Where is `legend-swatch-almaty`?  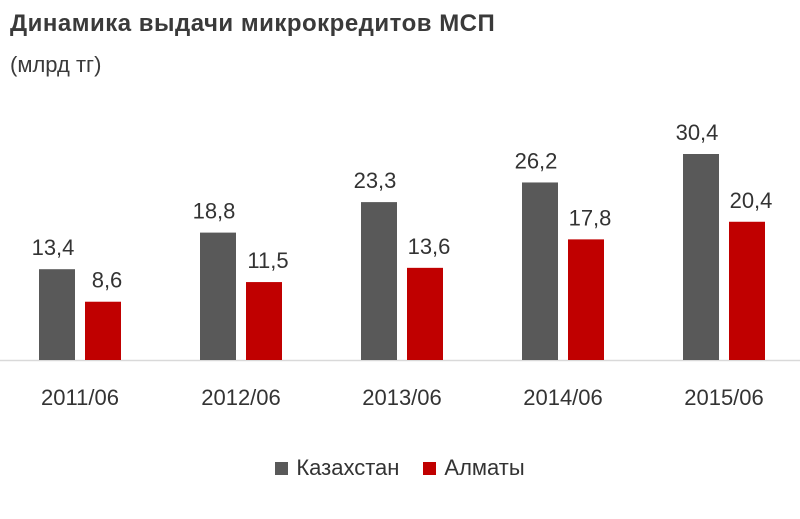
legend-swatch-almaty is located at coordinates (430, 468).